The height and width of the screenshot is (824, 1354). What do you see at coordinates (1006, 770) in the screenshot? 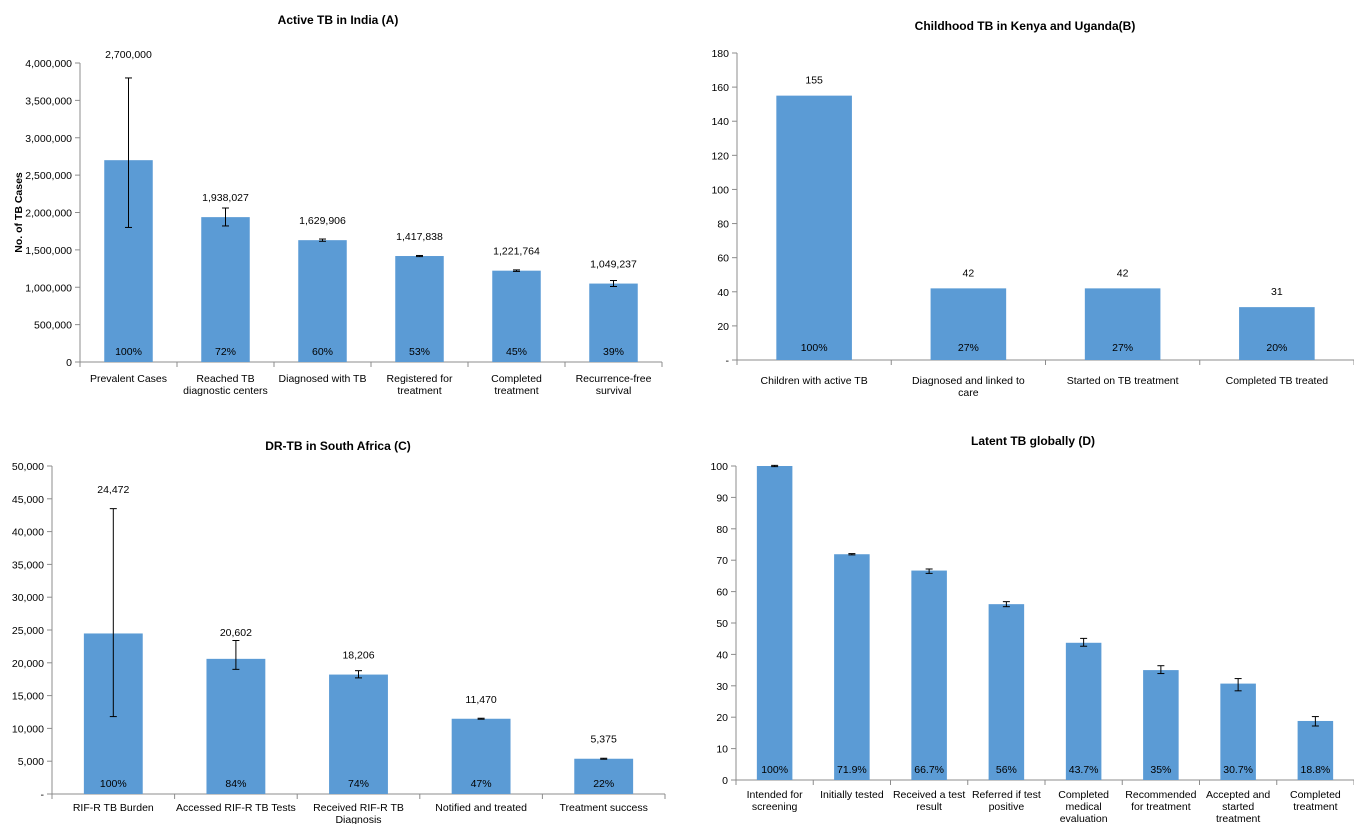
I see `chart-d-percent-label: 56%` at bounding box center [1006, 770].